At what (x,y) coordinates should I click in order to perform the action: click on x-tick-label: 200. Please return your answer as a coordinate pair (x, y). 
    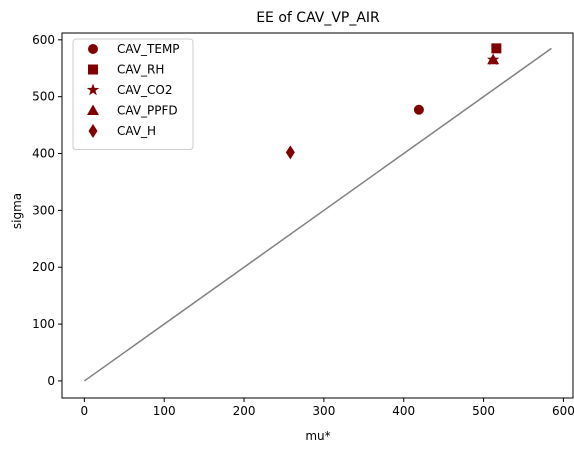
    Looking at the image, I should click on (244, 411).